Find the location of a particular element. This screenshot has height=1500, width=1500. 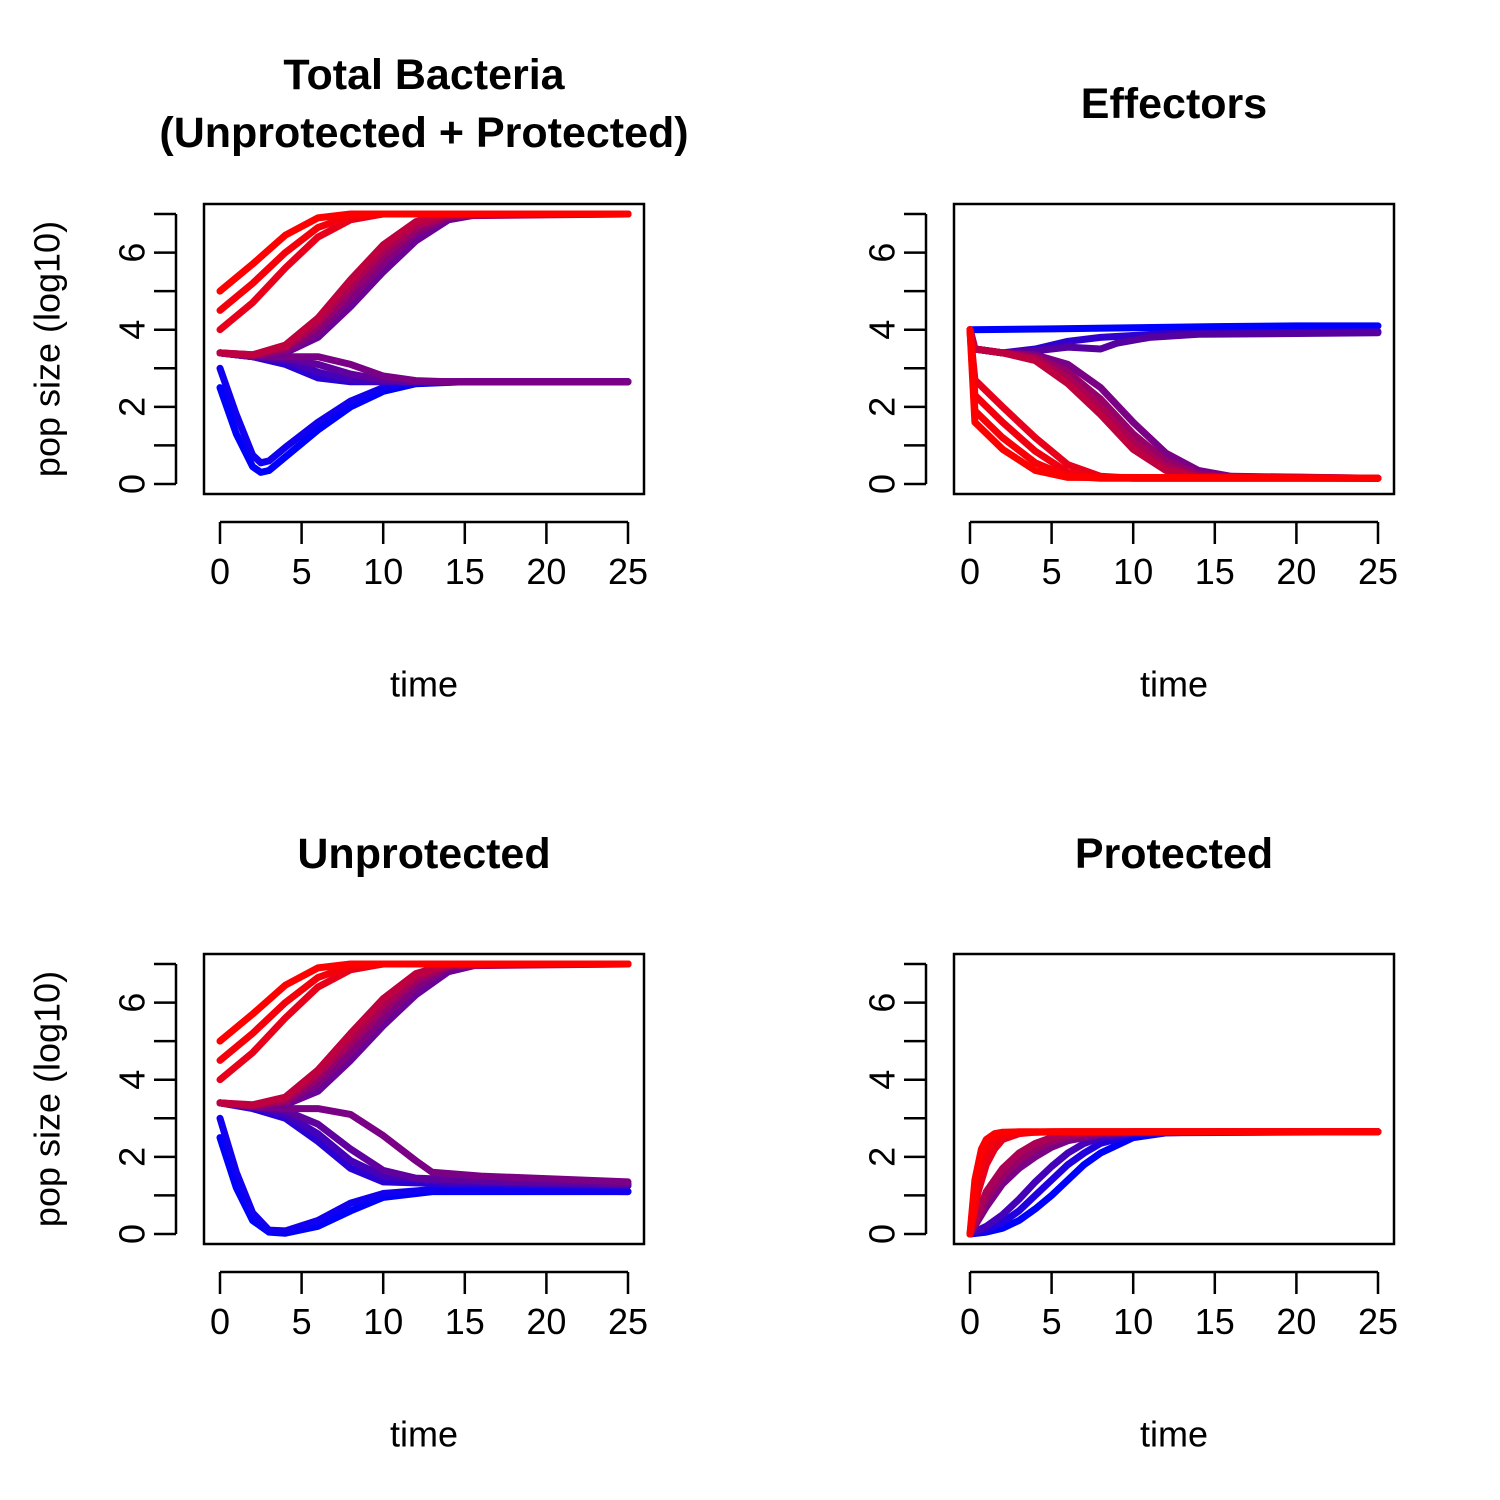

chart-panel-2: 0 5 10 15 20 25 0 2 4 6 Effectors time is located at coordinates (1130, 392).